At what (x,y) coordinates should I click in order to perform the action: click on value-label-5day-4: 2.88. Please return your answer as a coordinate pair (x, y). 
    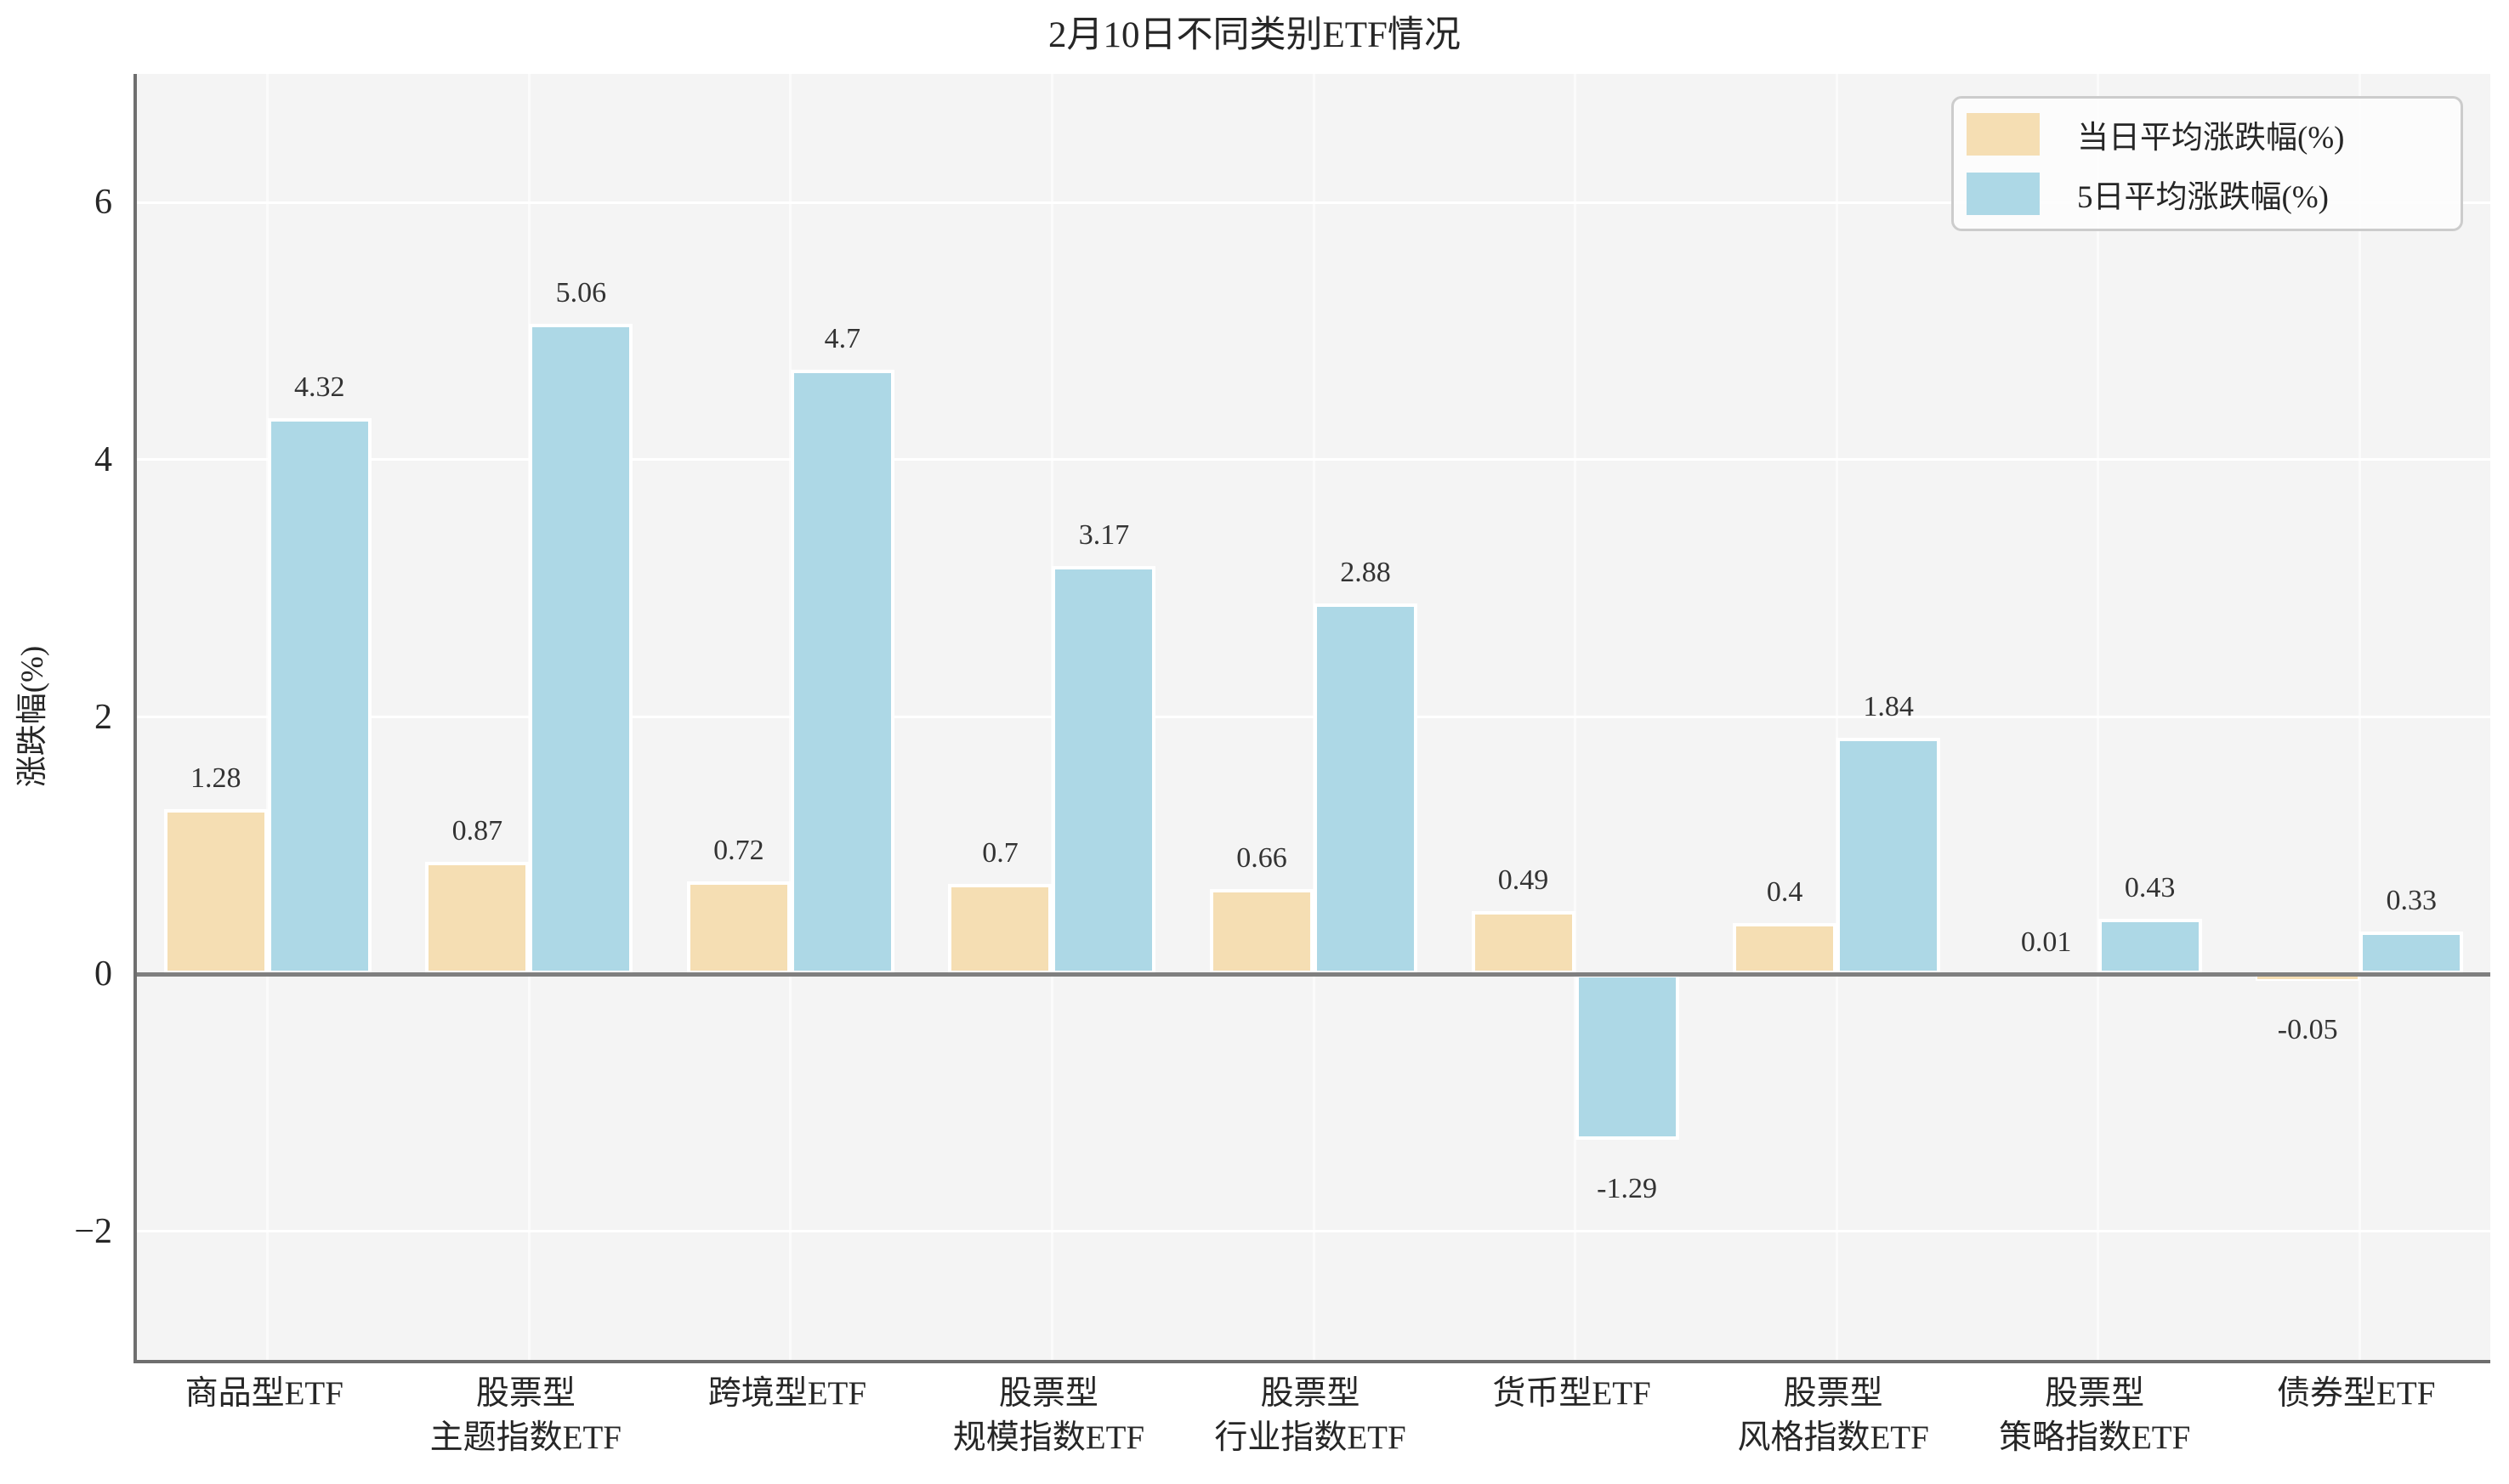
    Looking at the image, I should click on (1365, 573).